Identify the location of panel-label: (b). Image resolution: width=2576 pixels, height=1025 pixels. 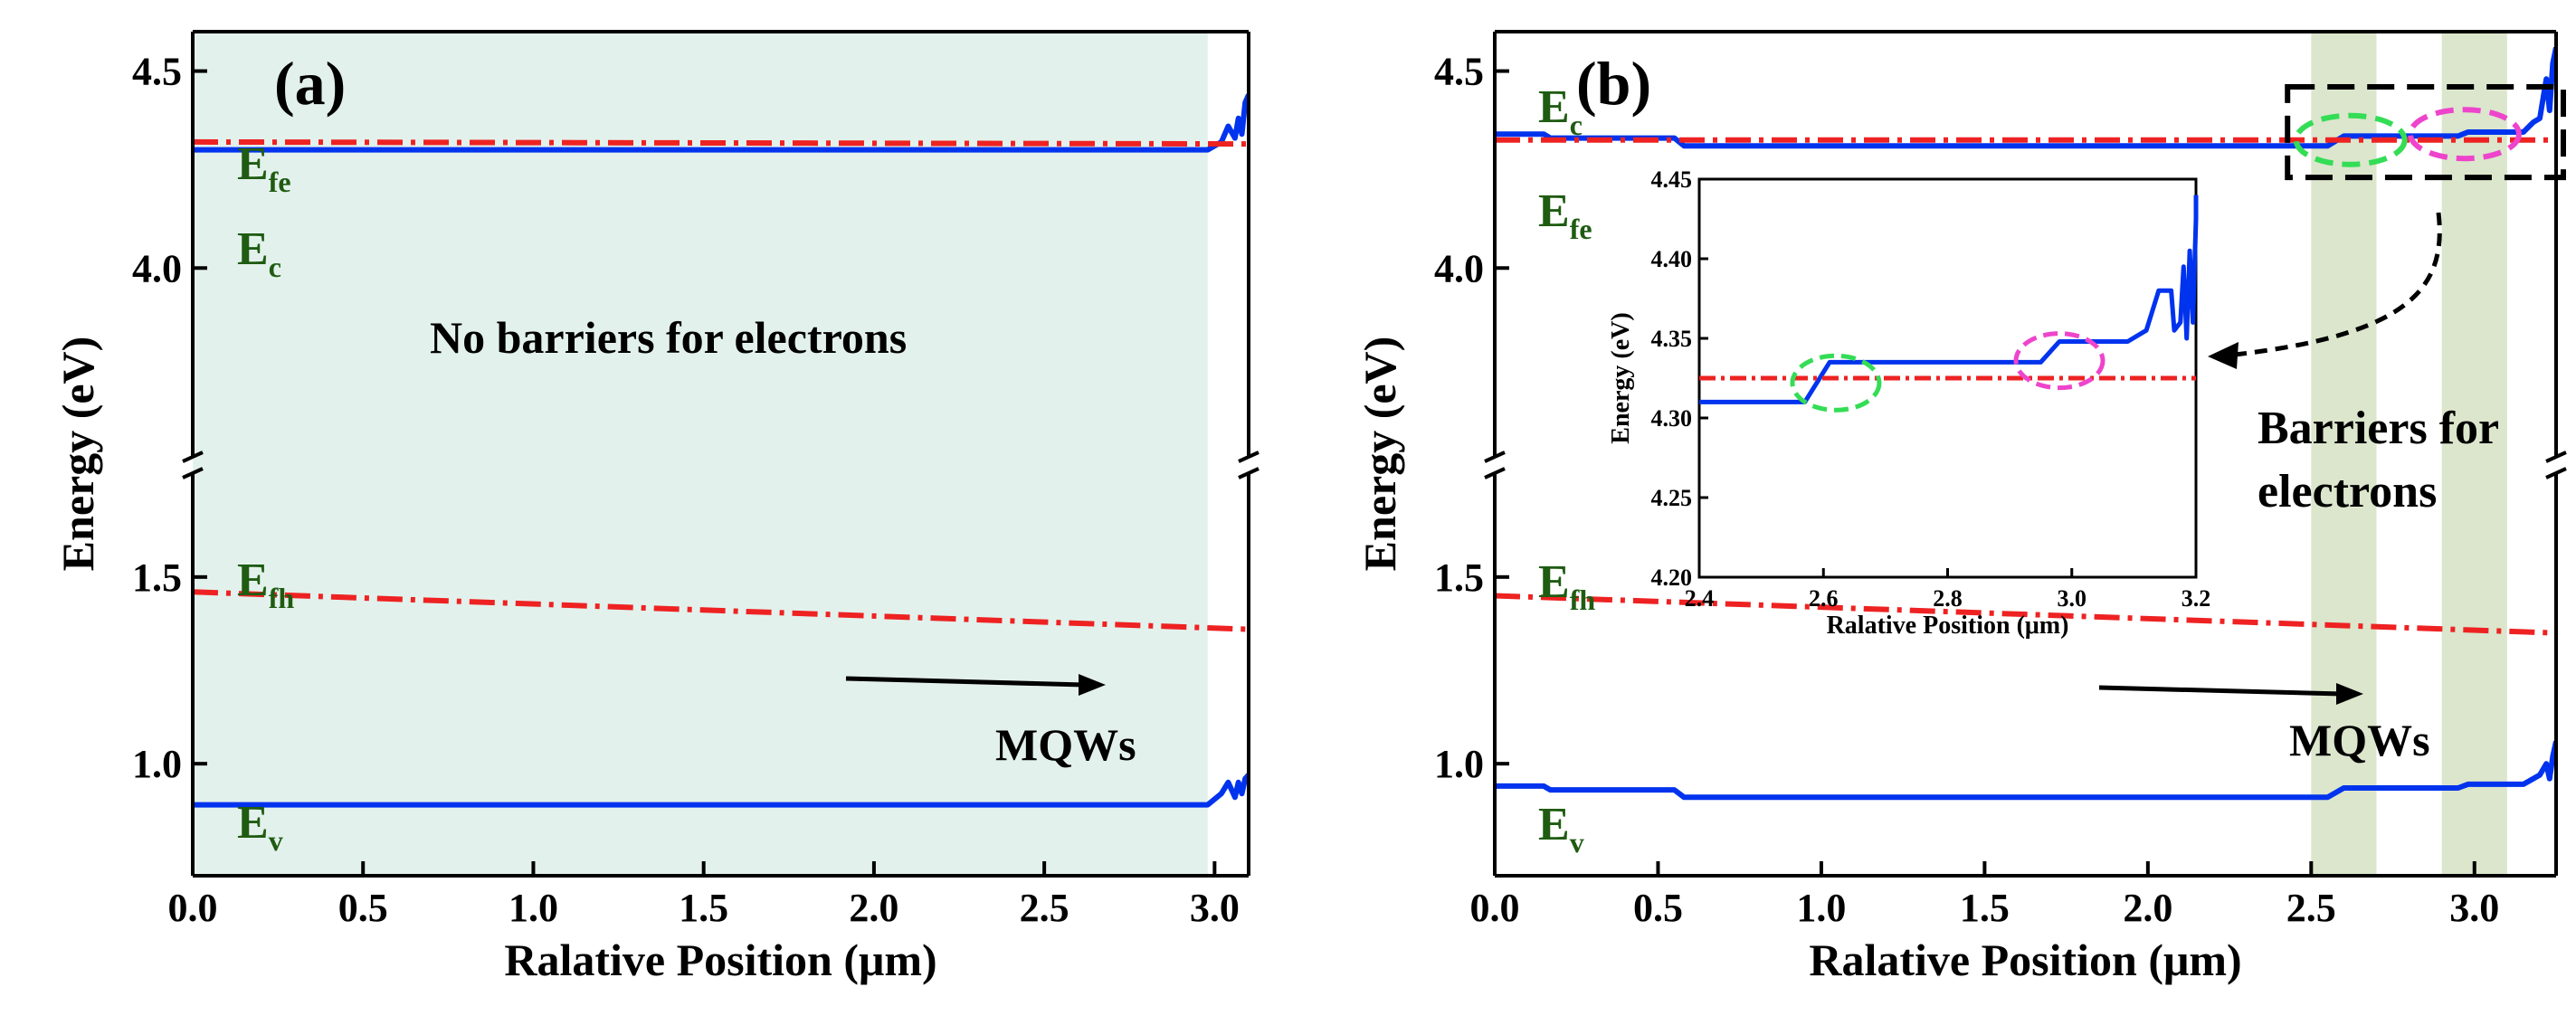
(1613, 84).